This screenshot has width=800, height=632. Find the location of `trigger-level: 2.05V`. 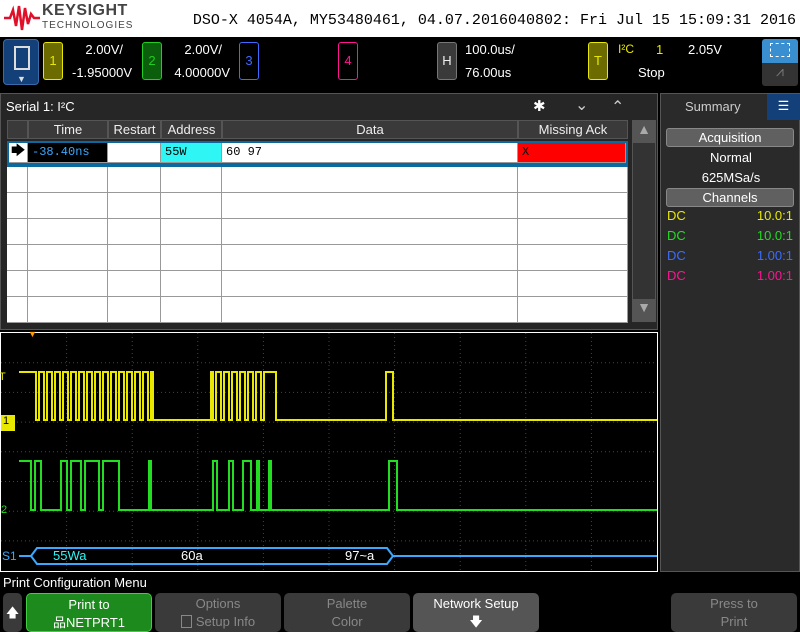

trigger-level: 2.05V is located at coordinates (705, 49).